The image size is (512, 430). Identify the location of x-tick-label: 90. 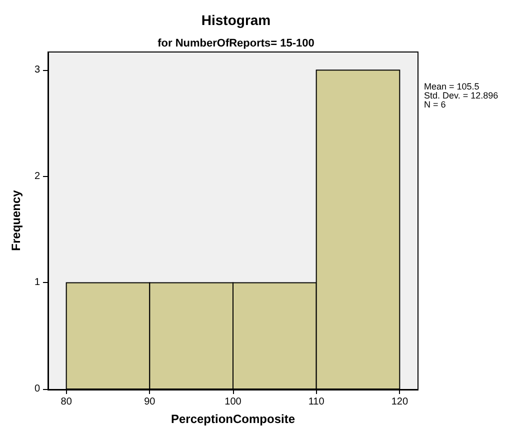
(150, 402).